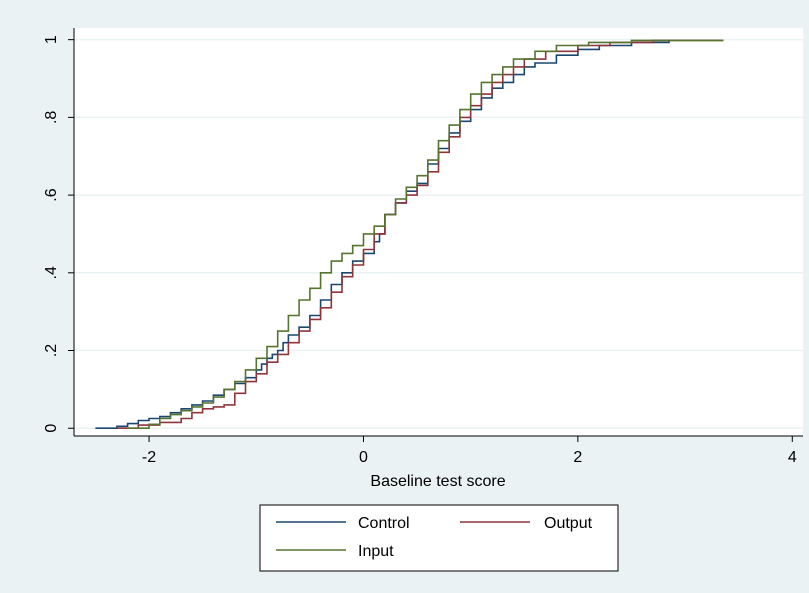  Describe the element at coordinates (376, 551) in the screenshot. I see `legend-label-input: Input` at that location.